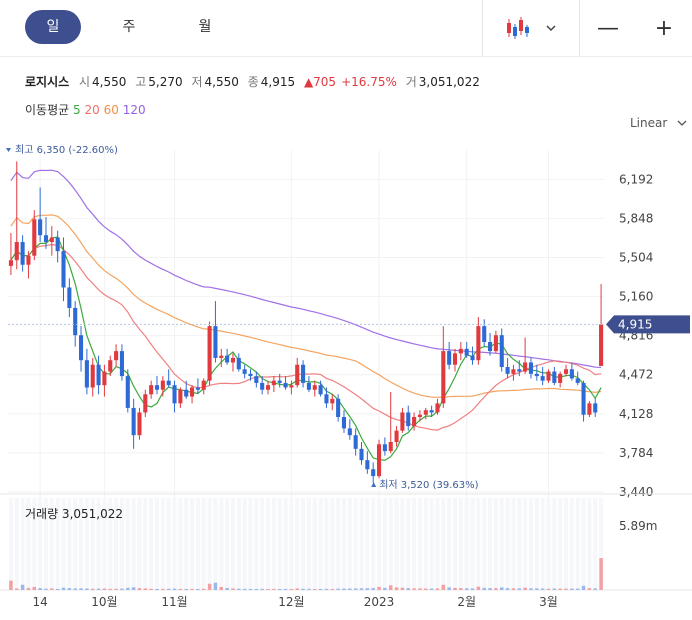 Image resolution: width=692 pixels, height=620 pixels. I want to click on low-marker, so click(374, 484).